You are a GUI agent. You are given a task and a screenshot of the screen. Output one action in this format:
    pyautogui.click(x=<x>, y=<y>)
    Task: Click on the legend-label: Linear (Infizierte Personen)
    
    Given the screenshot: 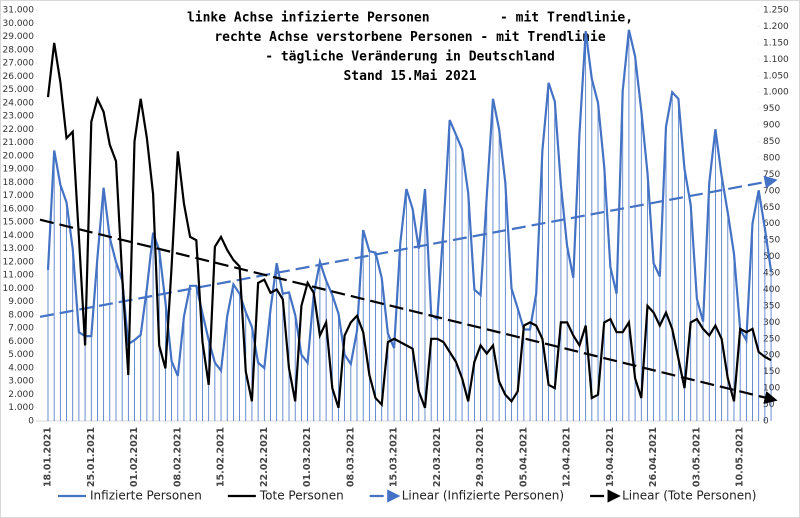 What is the action you would take?
    pyautogui.click(x=483, y=496)
    